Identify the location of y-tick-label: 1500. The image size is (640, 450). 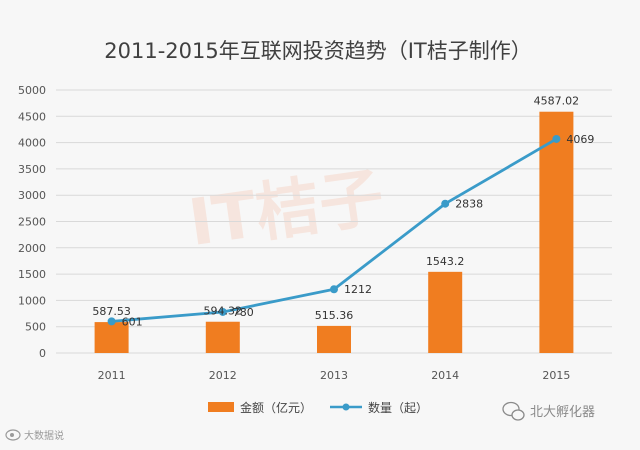
(32, 274).